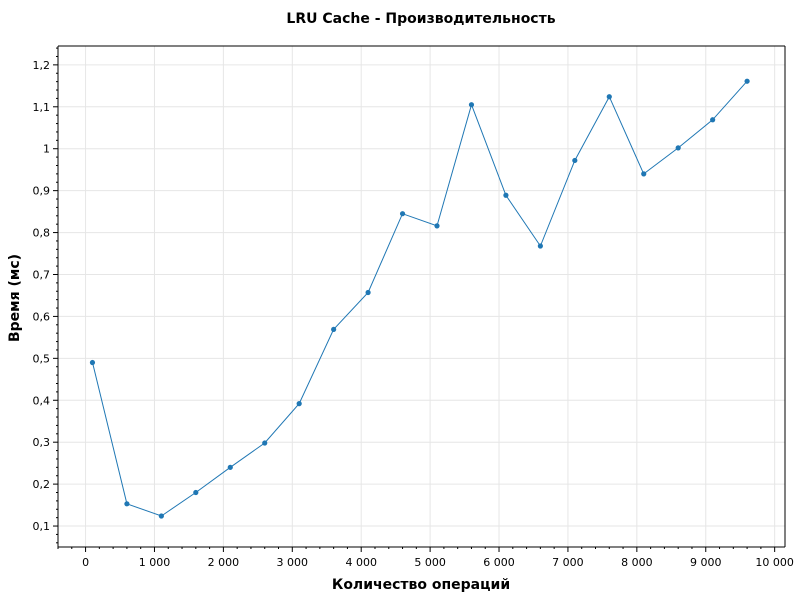 The height and width of the screenshot is (600, 800). What do you see at coordinates (42, 400) in the screenshot?
I see `y-tick-label: 0,4` at bounding box center [42, 400].